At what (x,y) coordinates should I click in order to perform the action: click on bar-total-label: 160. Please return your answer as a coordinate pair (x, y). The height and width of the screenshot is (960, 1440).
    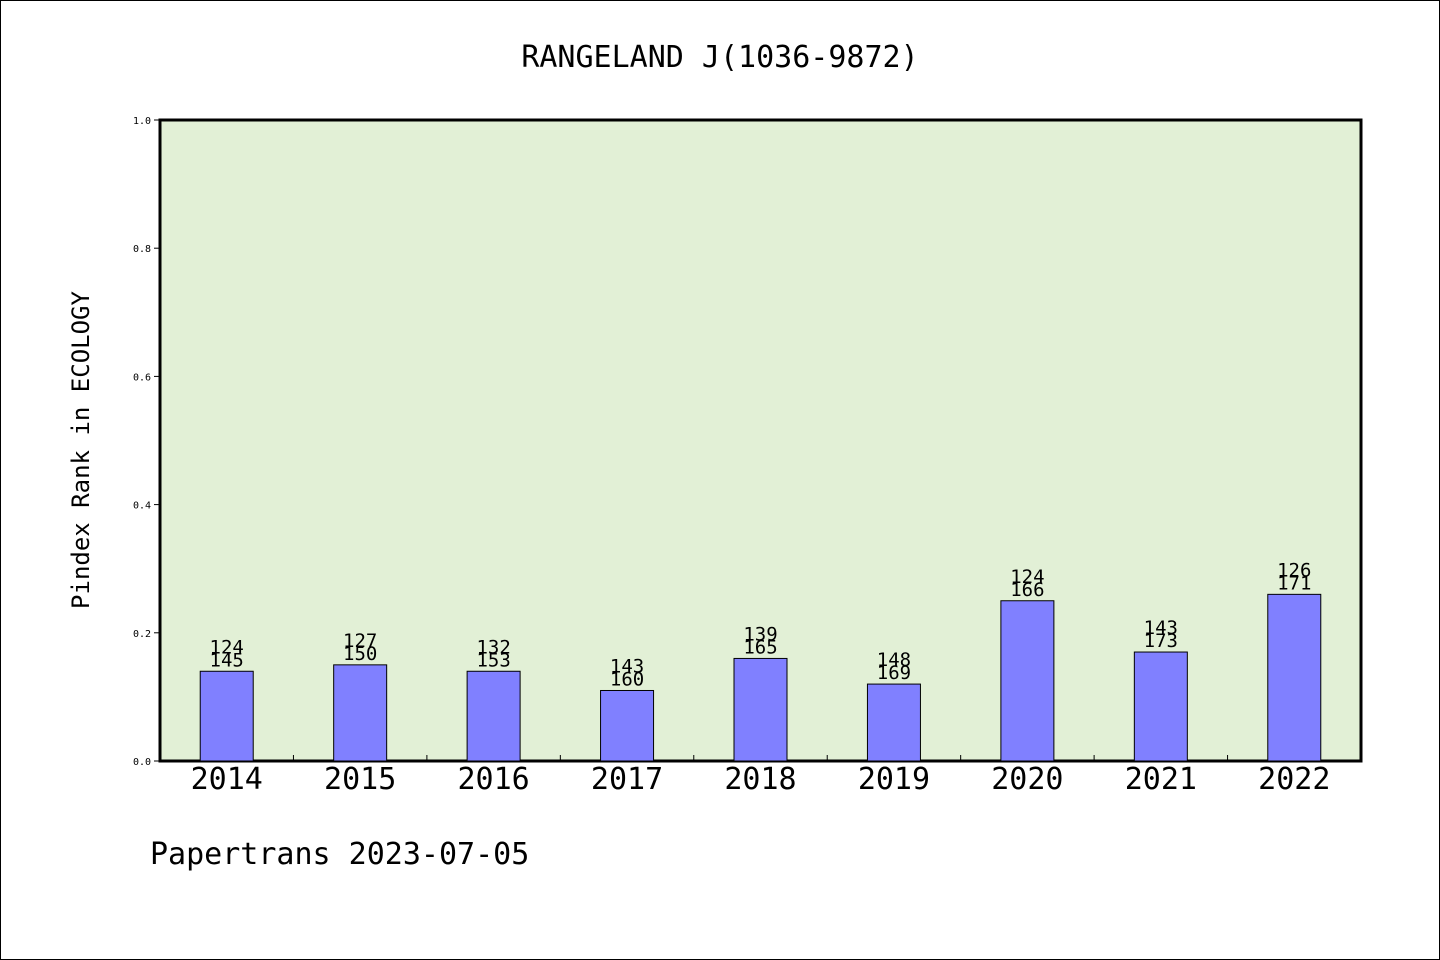
    Looking at the image, I should click on (627, 679).